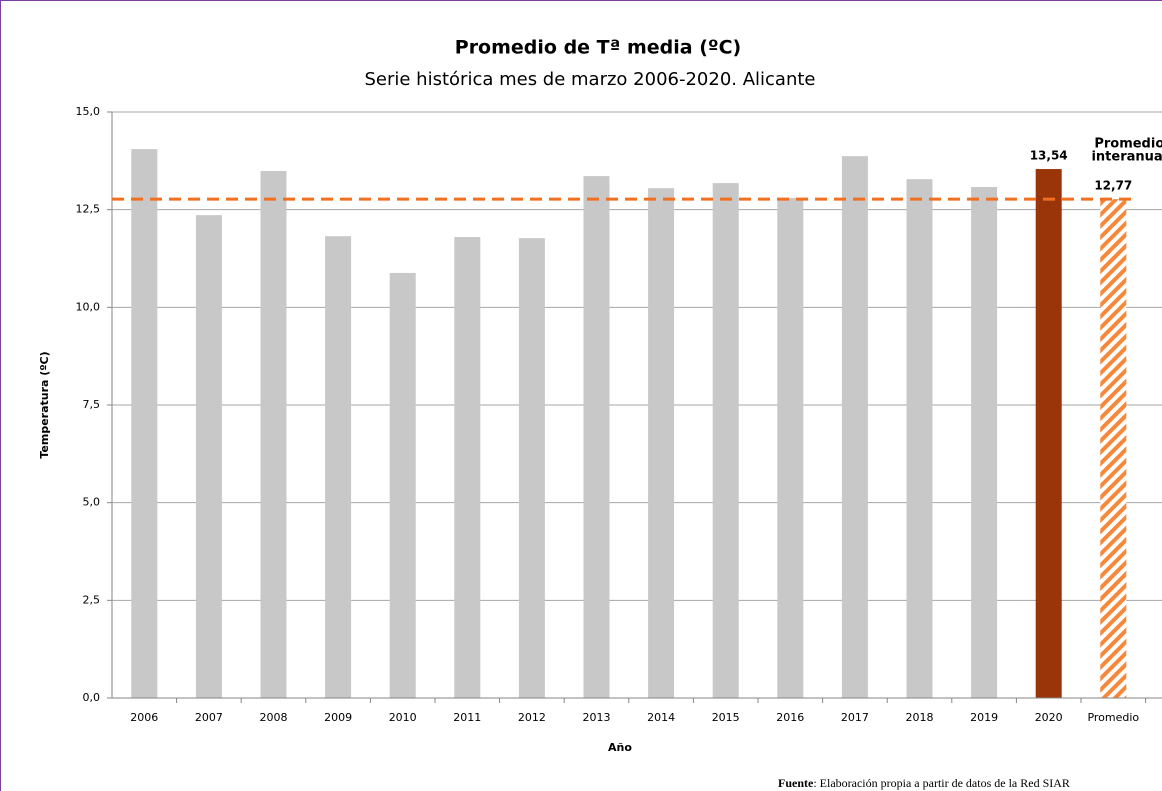  Describe the element at coordinates (920, 717) in the screenshot. I see `x-tick-label: 2018` at that location.